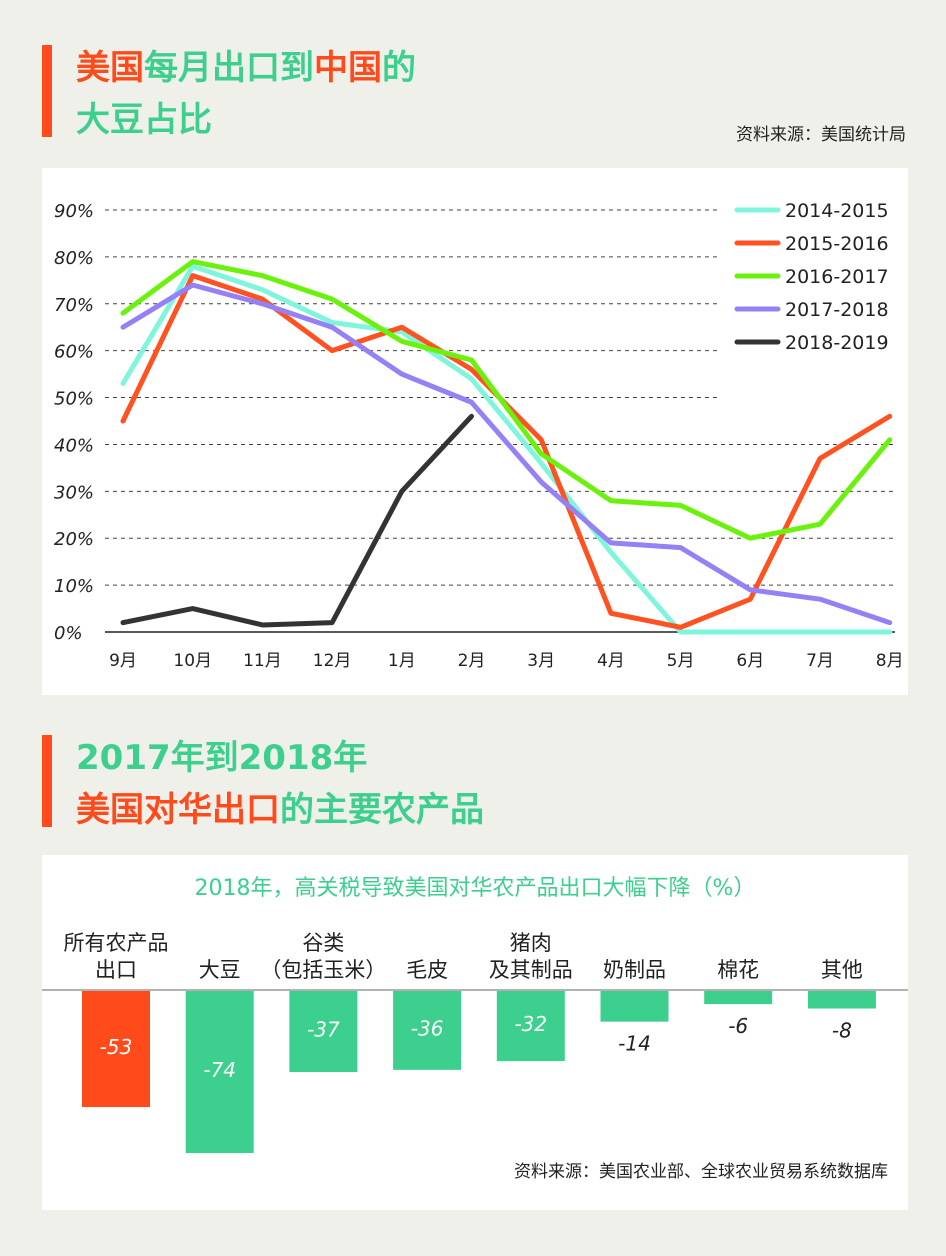 This screenshot has height=1256, width=946. What do you see at coordinates (531, 970) in the screenshot?
I see `category-label: 及其制品` at bounding box center [531, 970].